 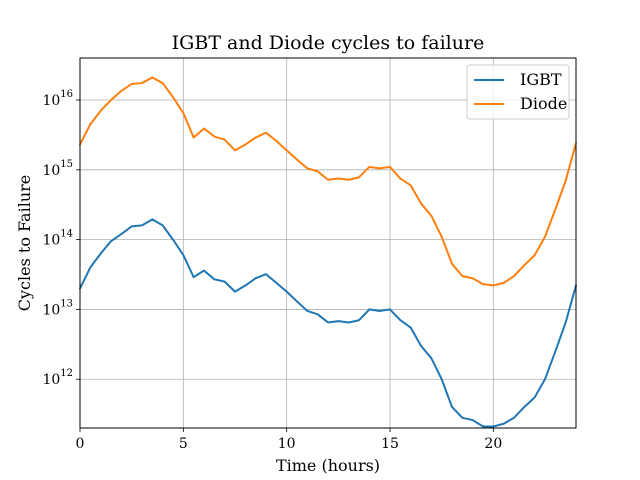 I want to click on legend: IGBT Diode, so click(x=518, y=92).